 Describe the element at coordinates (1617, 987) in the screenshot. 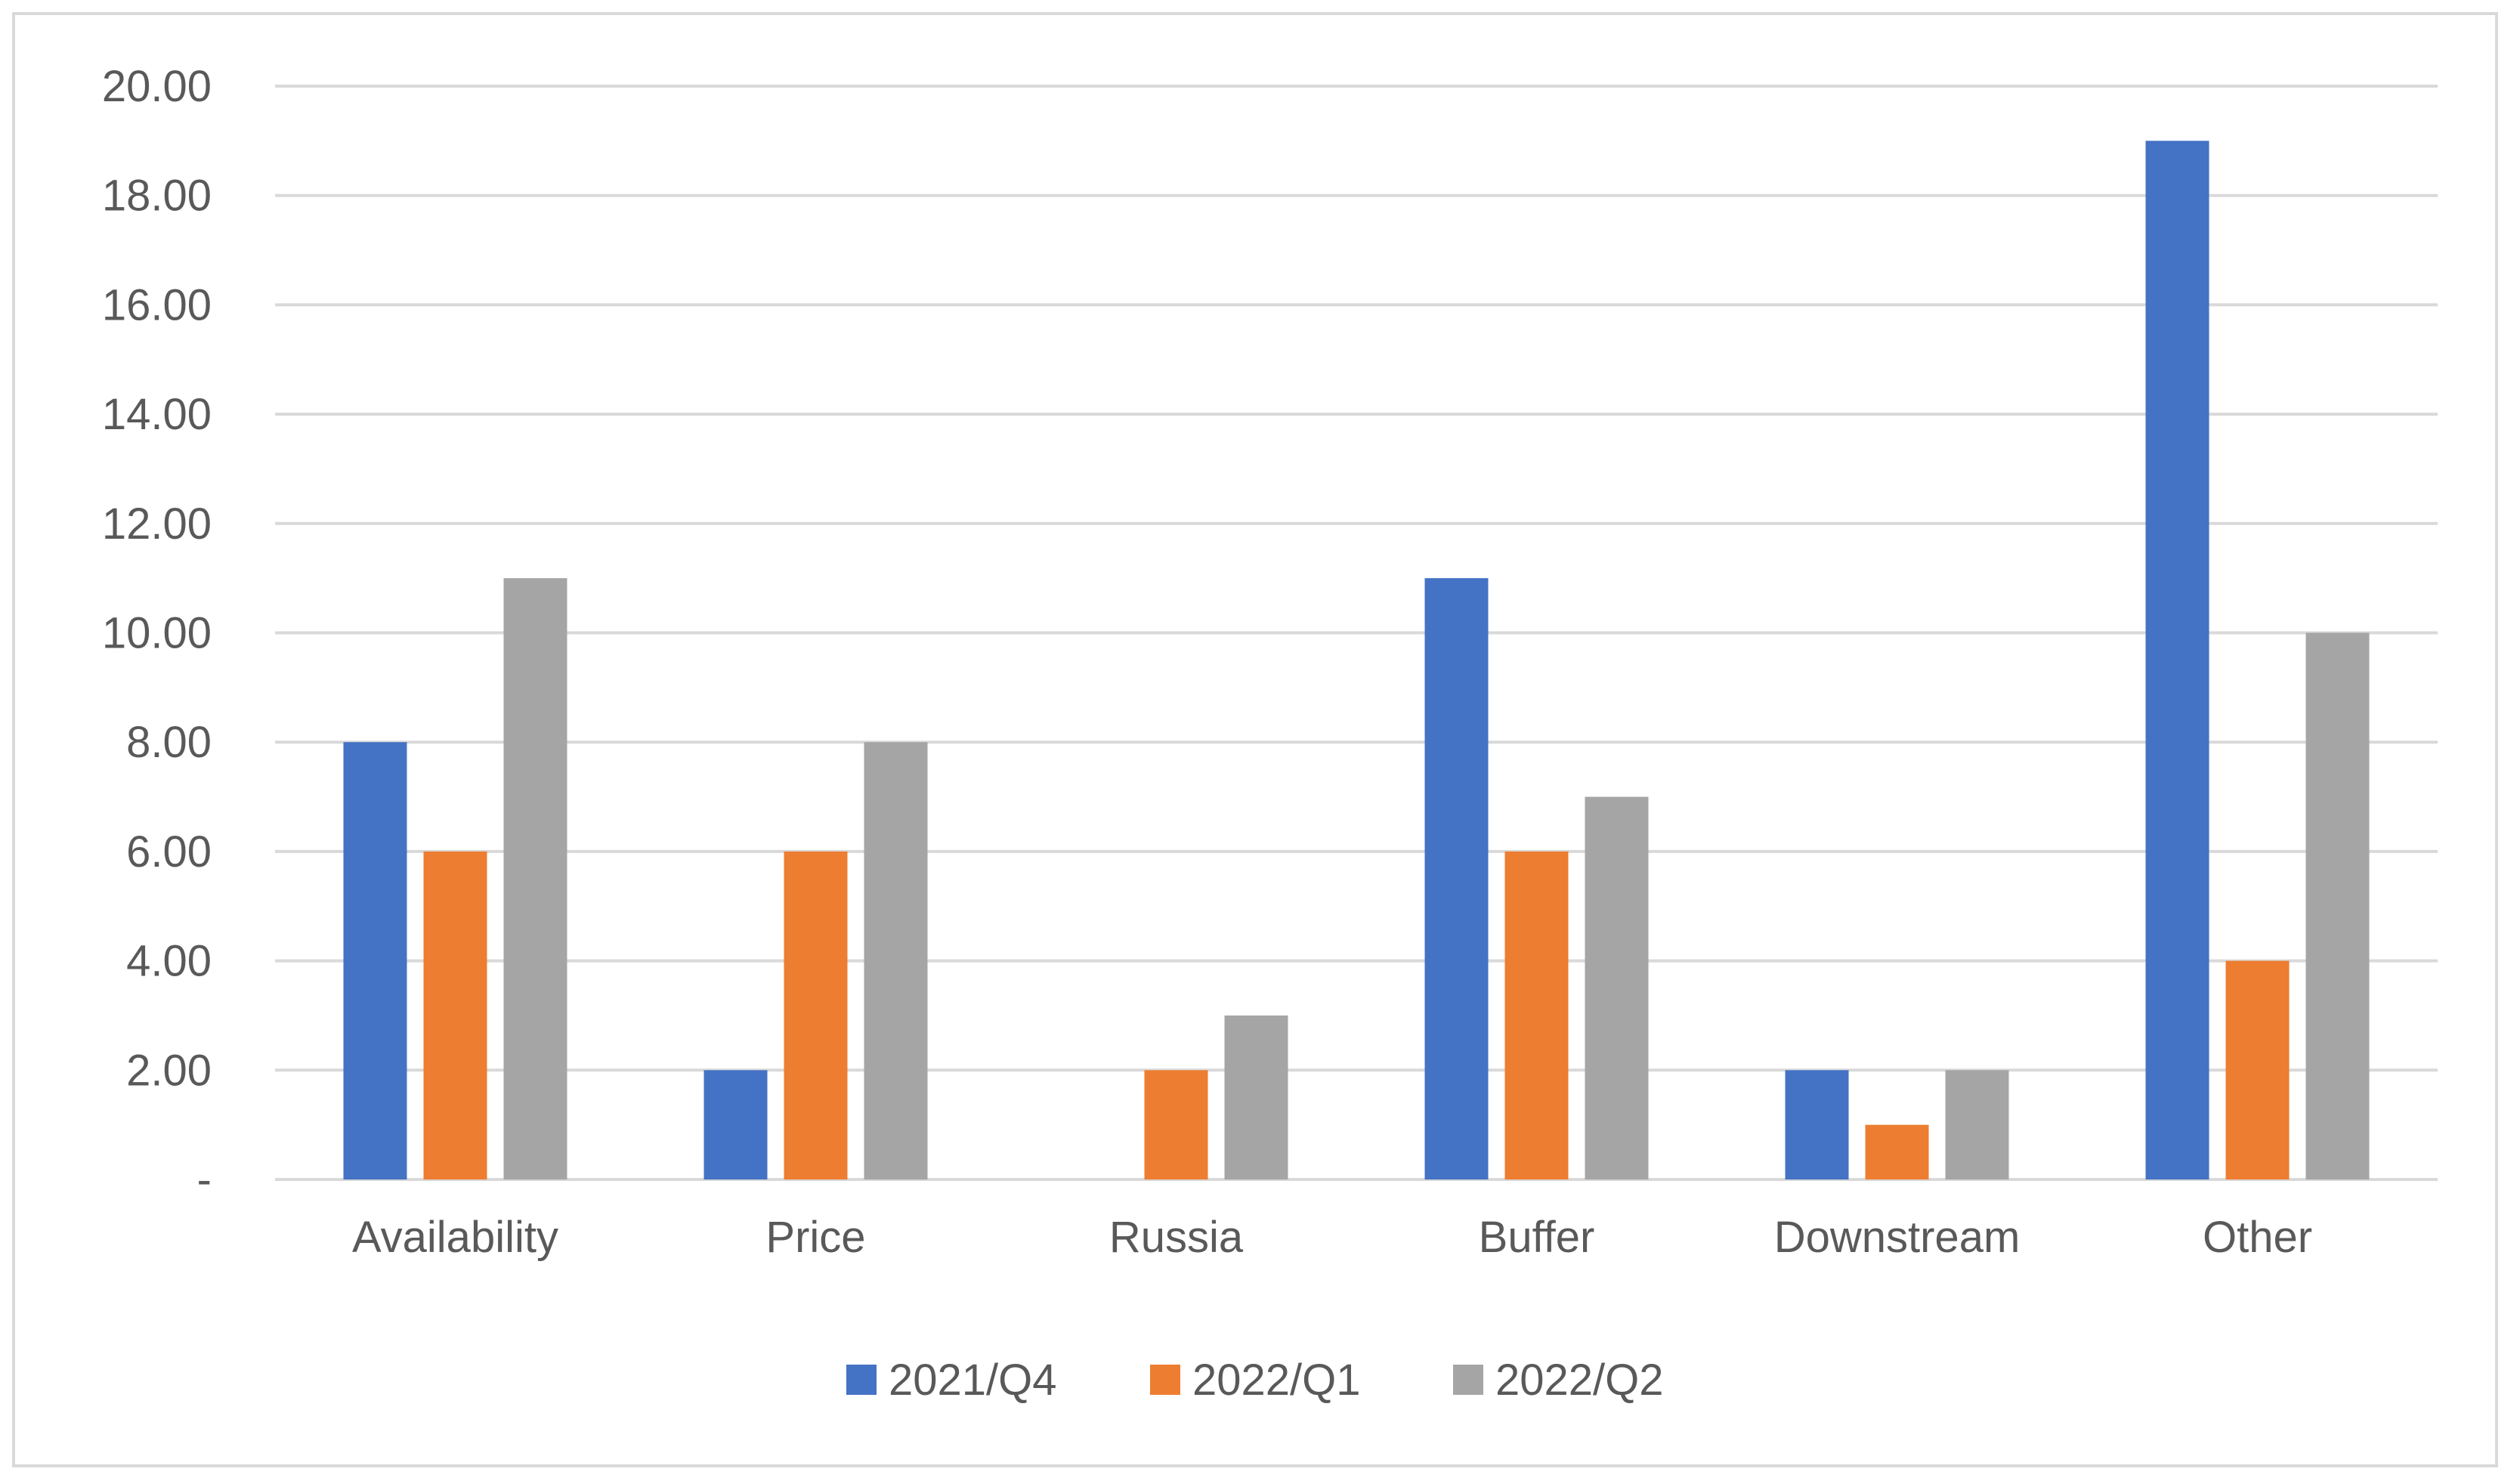

I see `bar-buffer-2022-q2` at that location.